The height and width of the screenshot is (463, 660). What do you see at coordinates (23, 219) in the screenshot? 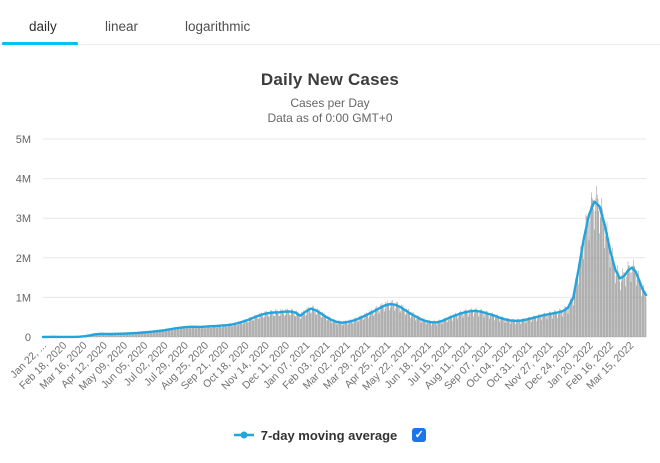
I see `y-axis-tick-label: 3M` at bounding box center [23, 219].